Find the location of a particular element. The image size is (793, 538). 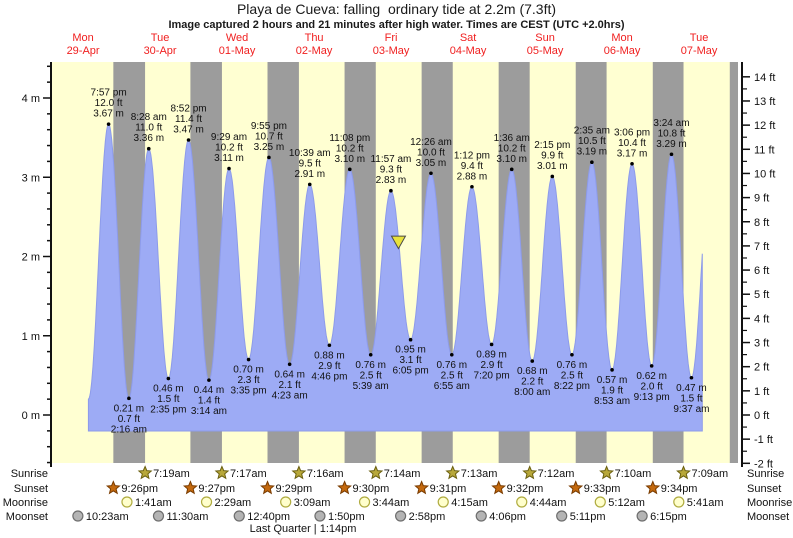

low-tide-label: 6:55 am is located at coordinates (452, 386).